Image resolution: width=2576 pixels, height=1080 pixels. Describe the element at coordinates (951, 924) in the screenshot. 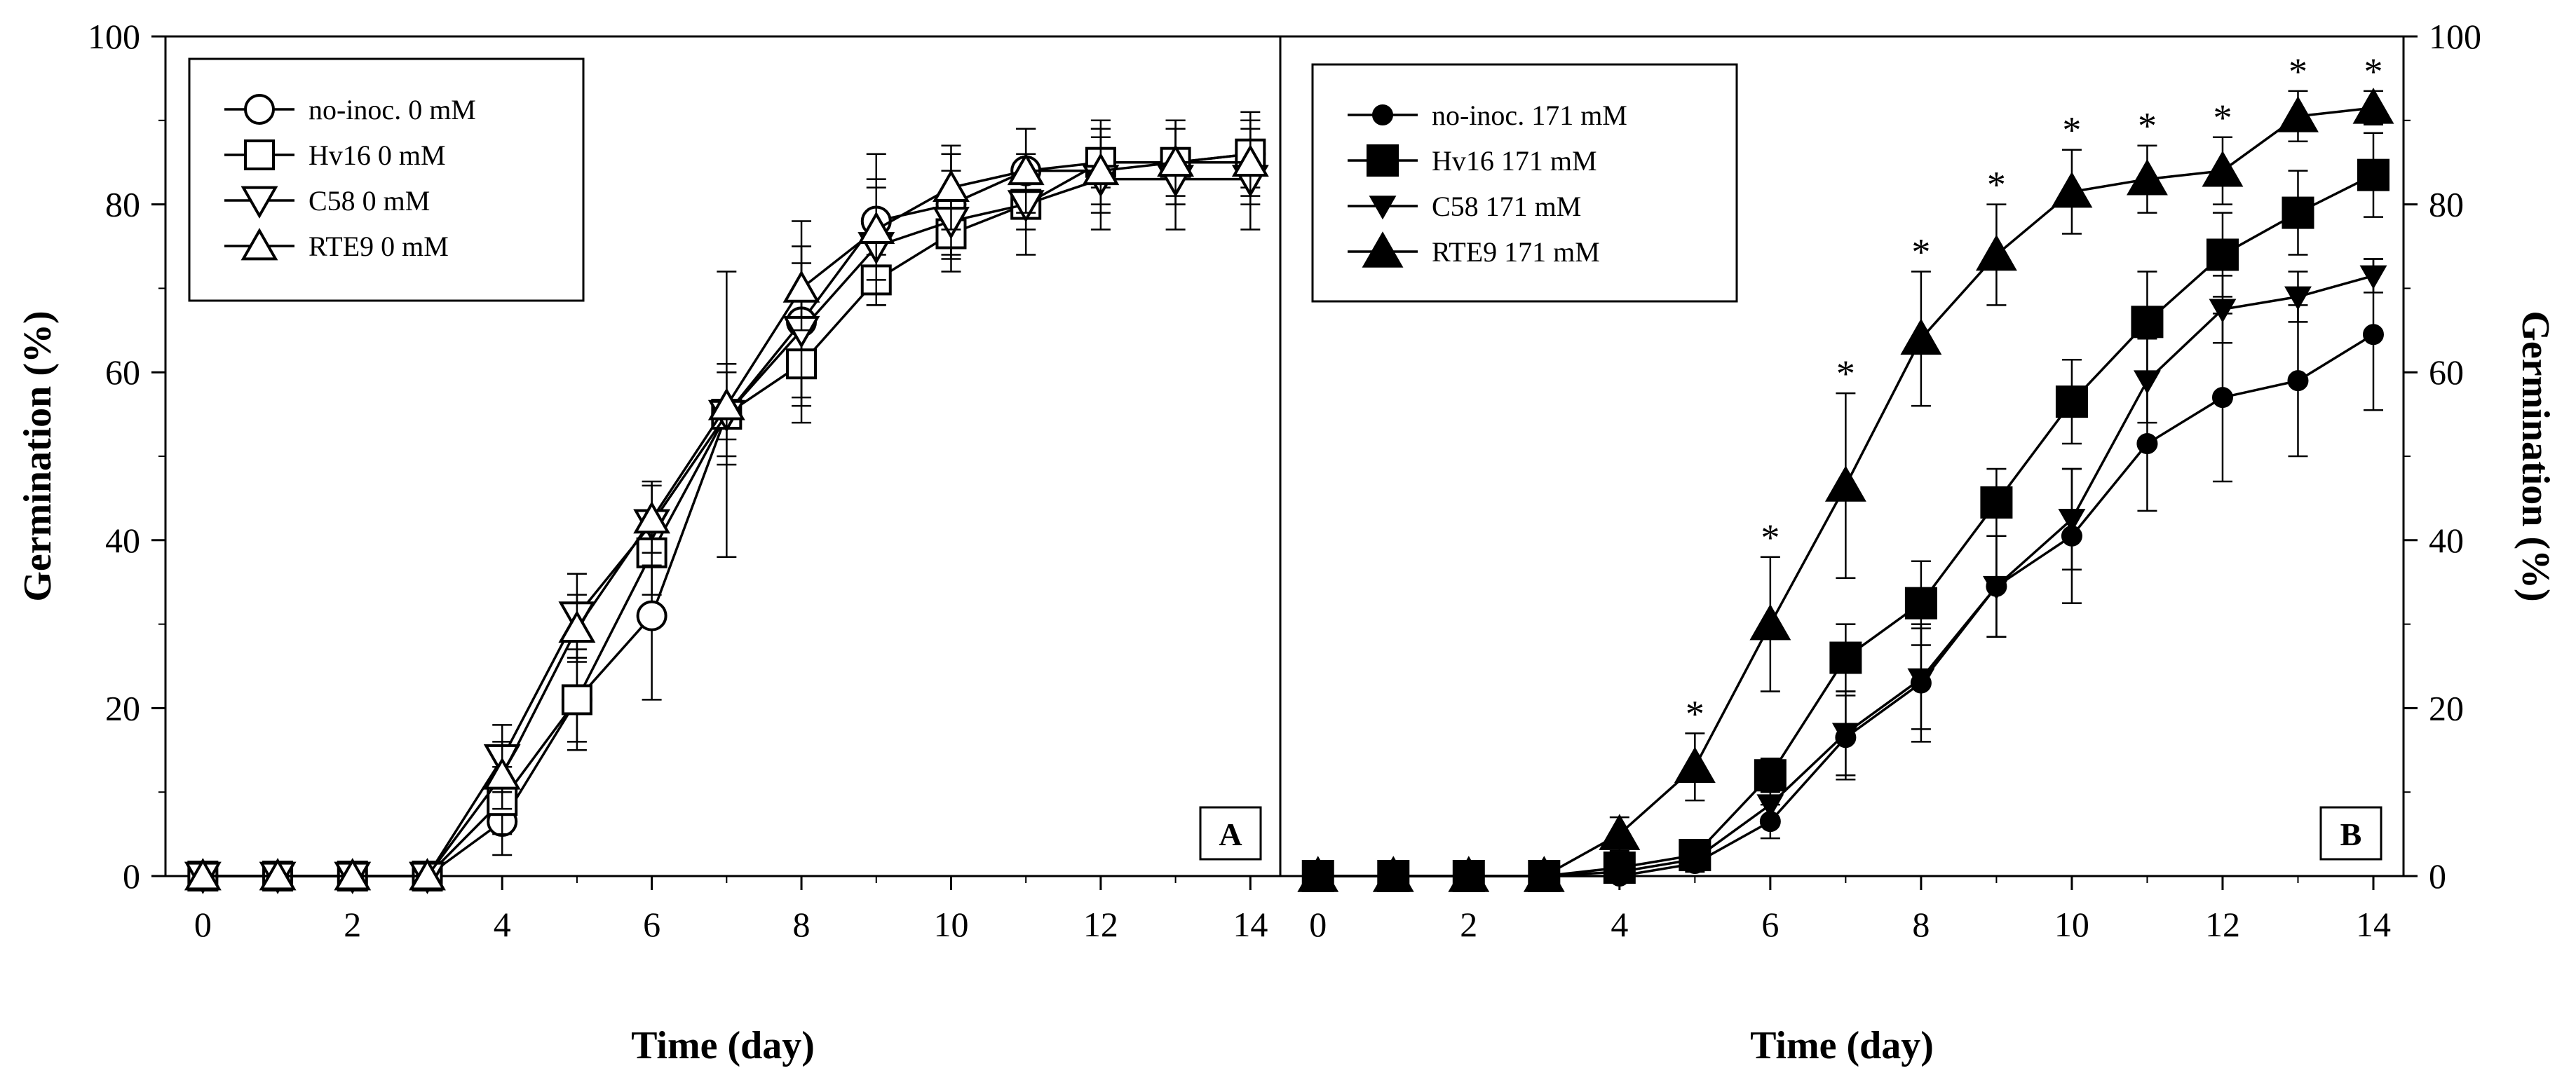

I see `x-tick-label: 10` at that location.